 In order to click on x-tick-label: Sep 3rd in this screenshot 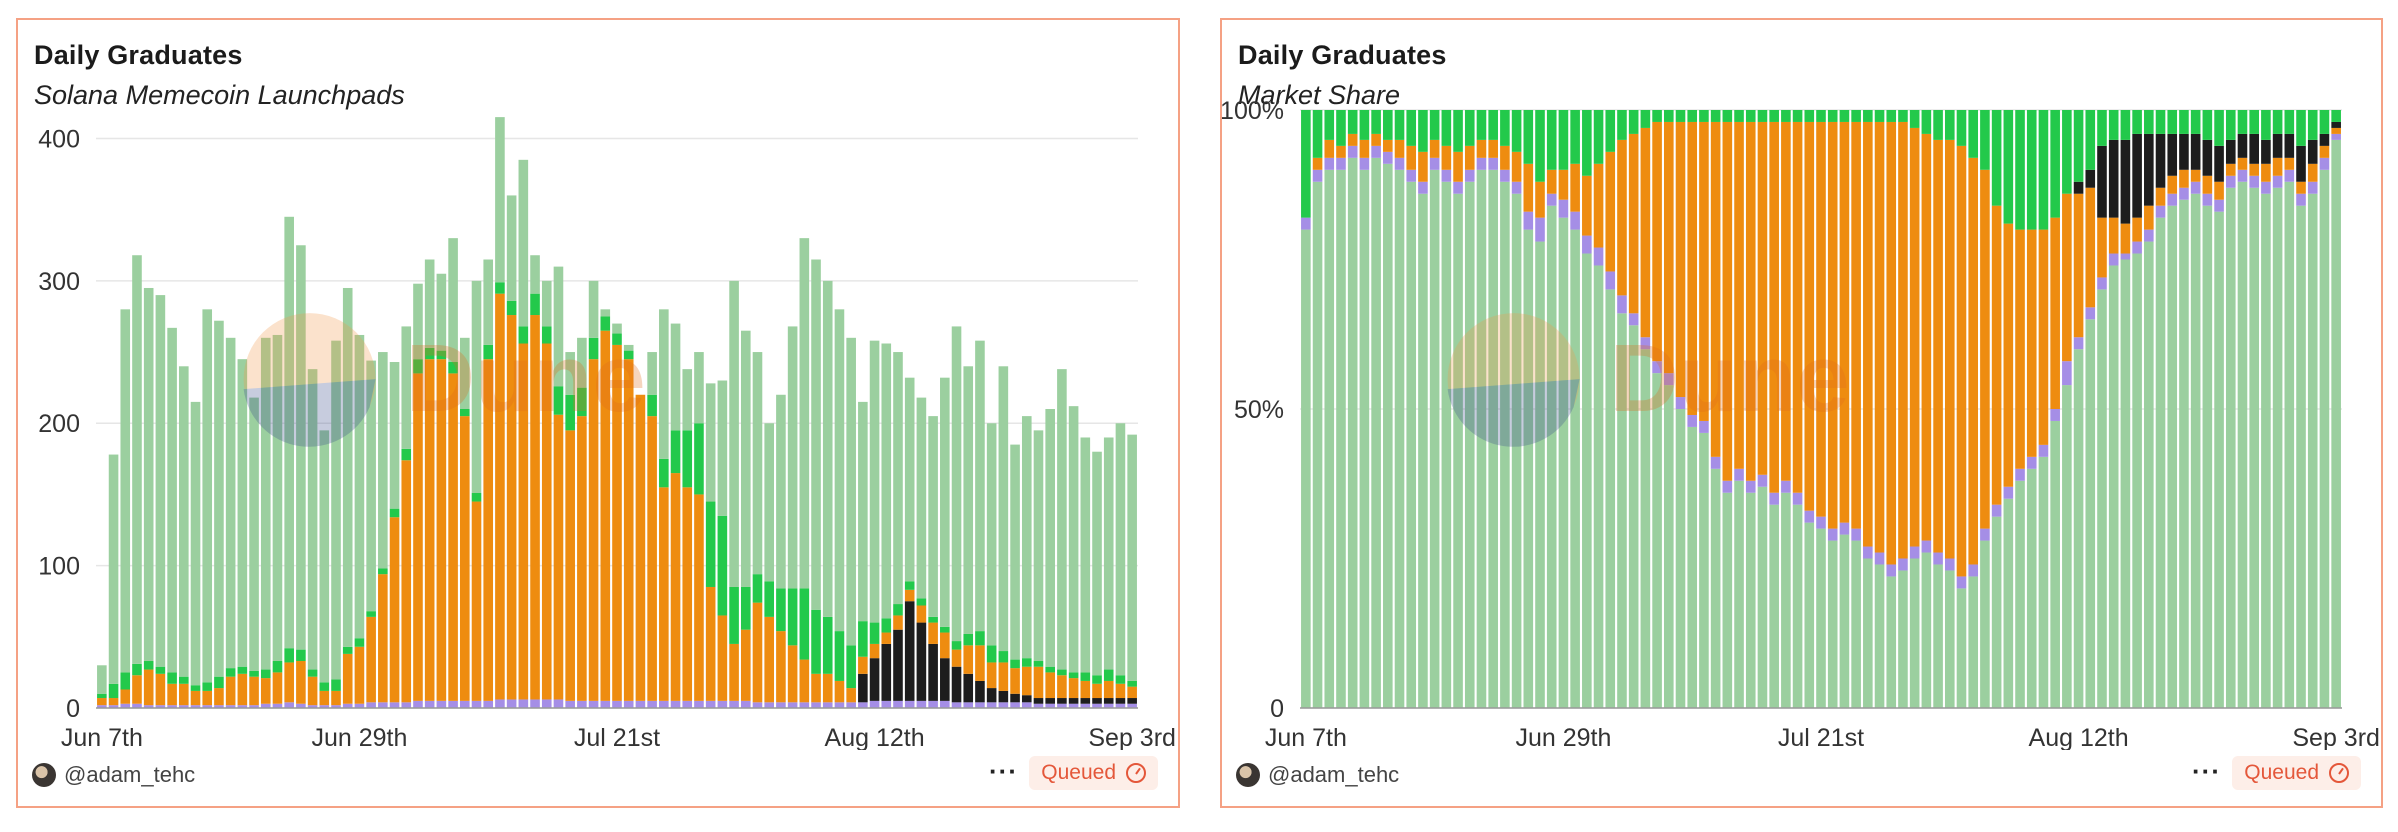, I will do `click(1132, 737)`.